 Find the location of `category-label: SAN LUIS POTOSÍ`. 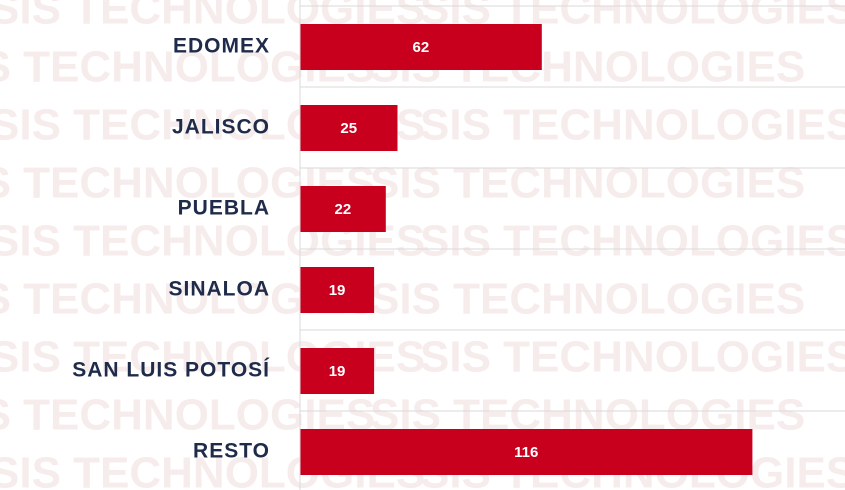

category-label: SAN LUIS POTOSÍ is located at coordinates (171, 370).